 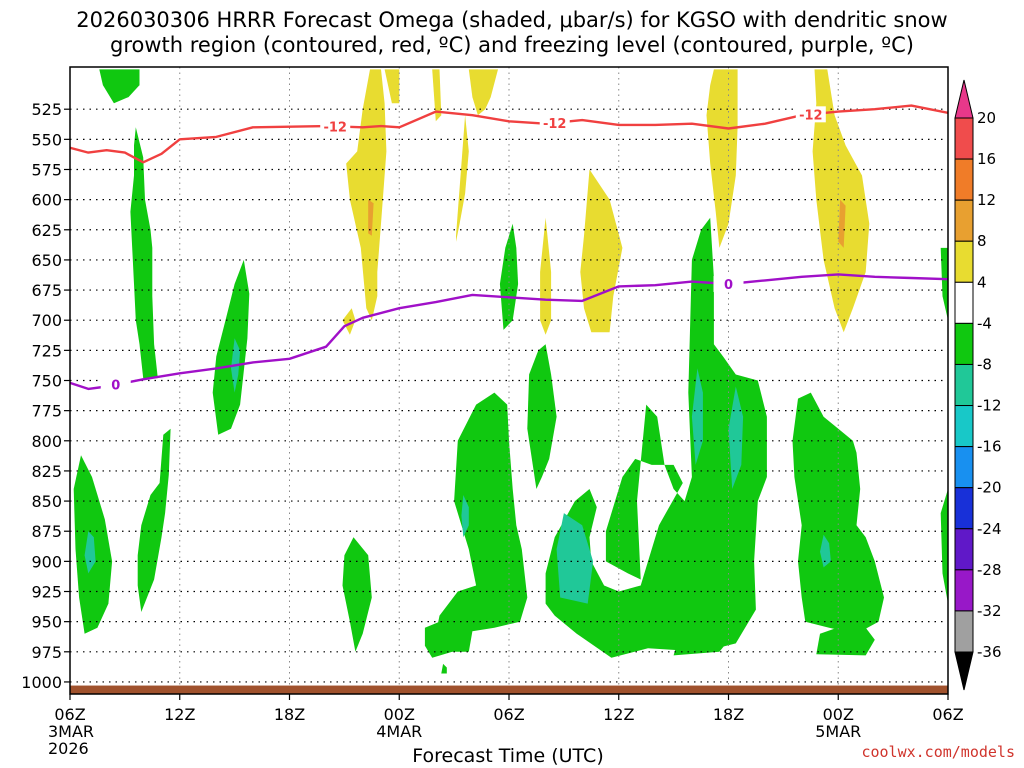 I want to click on y-tick-label-650: 650, so click(x=46, y=260).